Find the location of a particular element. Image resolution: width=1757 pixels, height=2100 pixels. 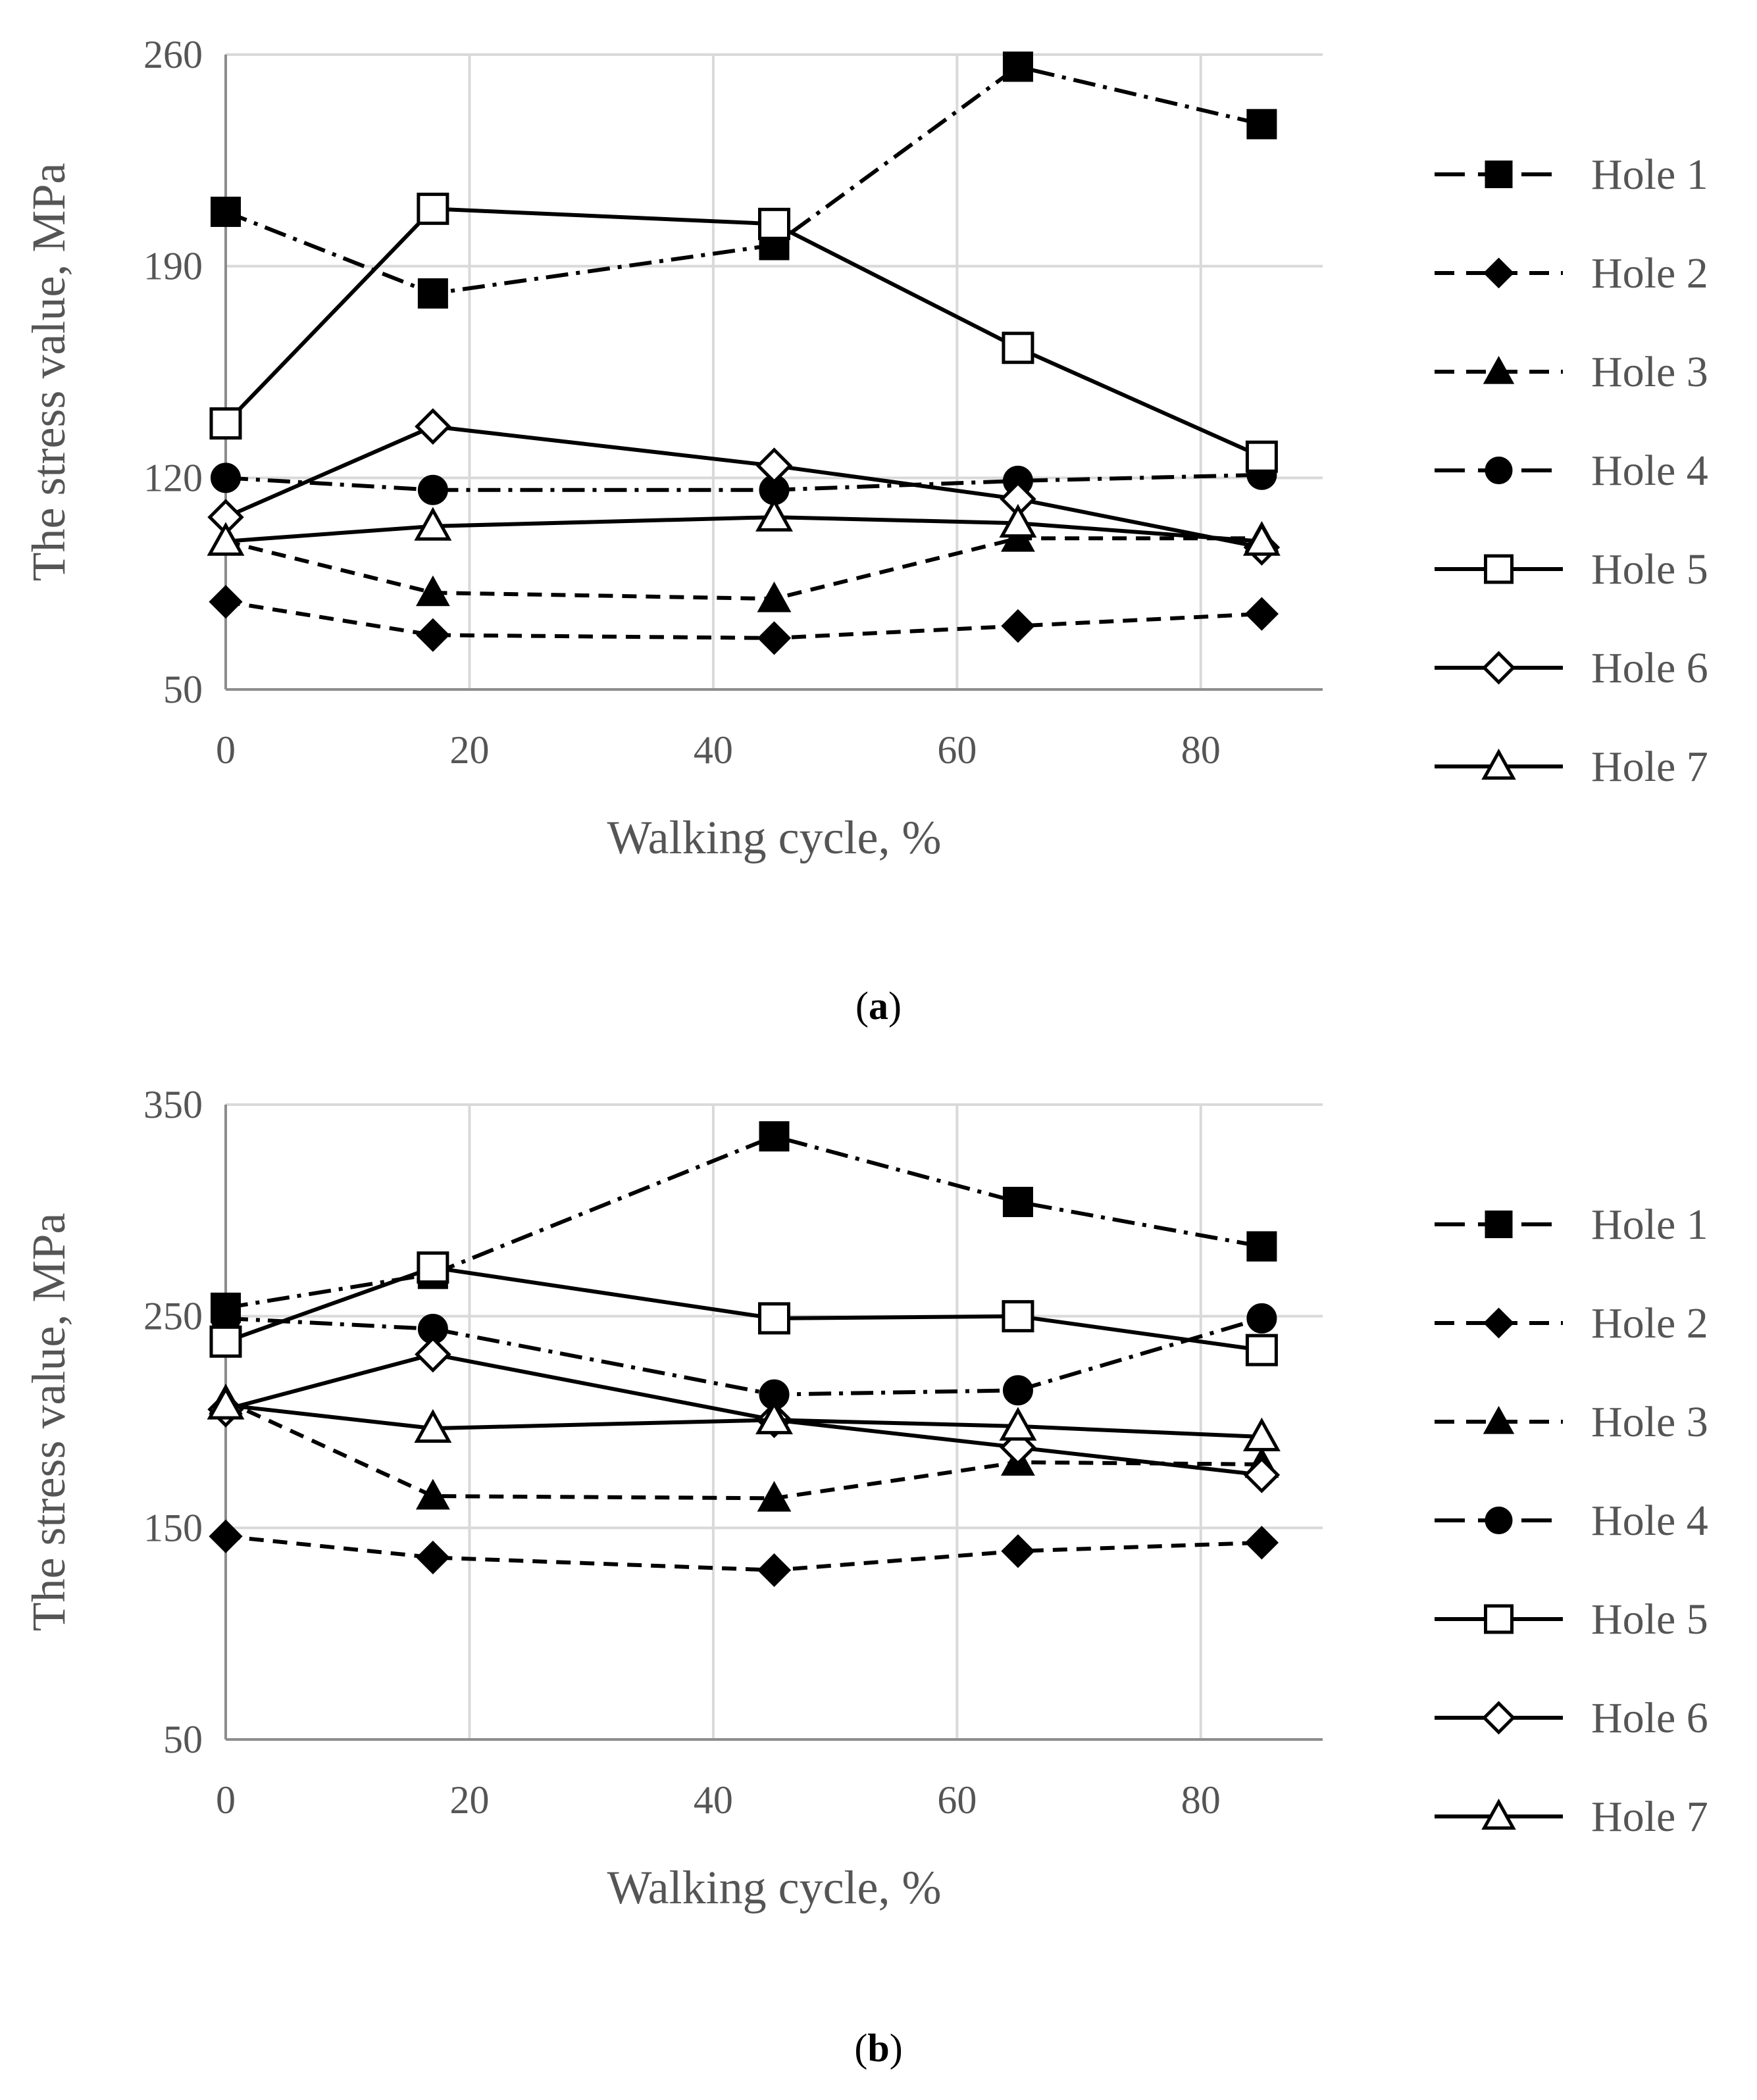

y-tick-label: 150 is located at coordinates (173, 1528).